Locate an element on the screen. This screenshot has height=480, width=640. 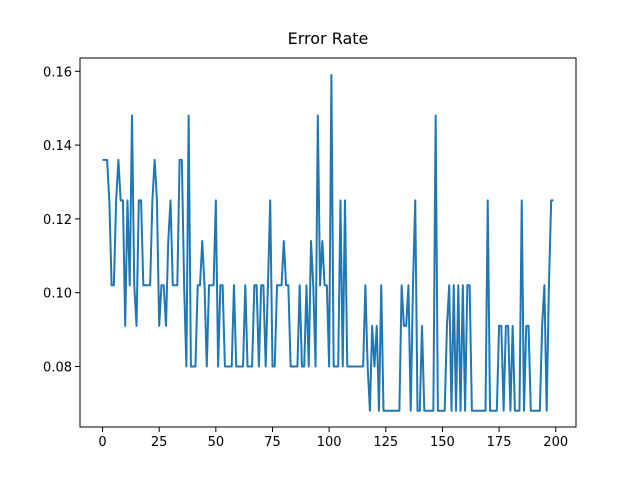
x-tick-label: 25 is located at coordinates (159, 442).